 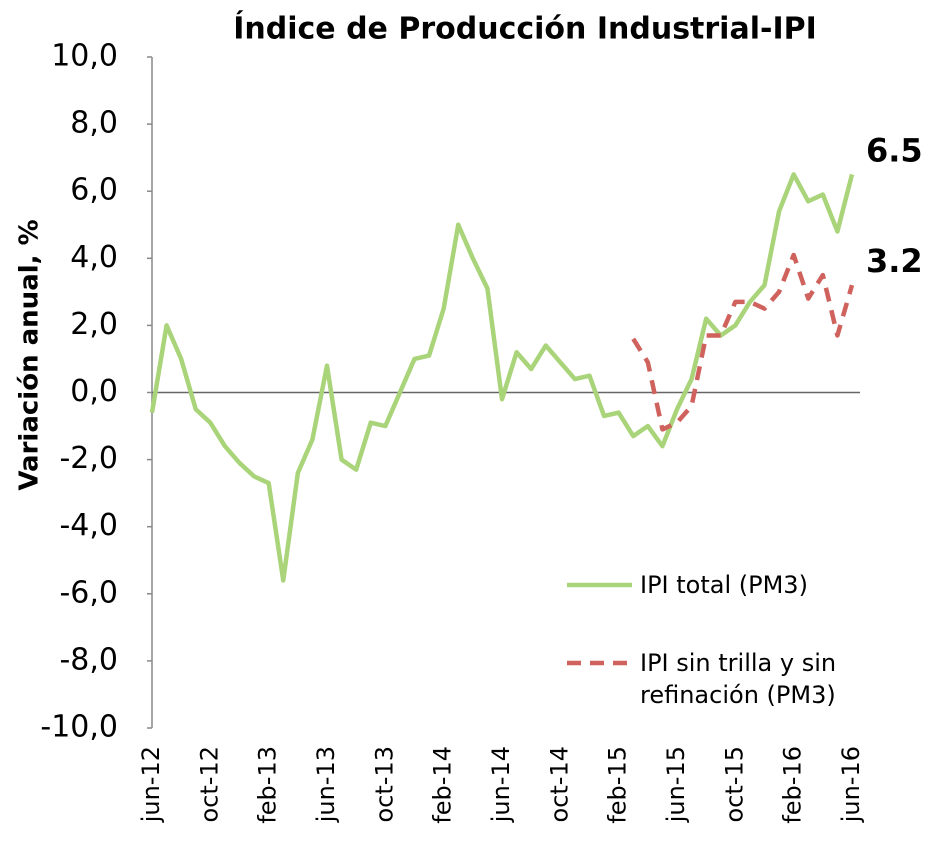 What do you see at coordinates (88, 458) in the screenshot?
I see `y-tick-label: -2,0` at bounding box center [88, 458].